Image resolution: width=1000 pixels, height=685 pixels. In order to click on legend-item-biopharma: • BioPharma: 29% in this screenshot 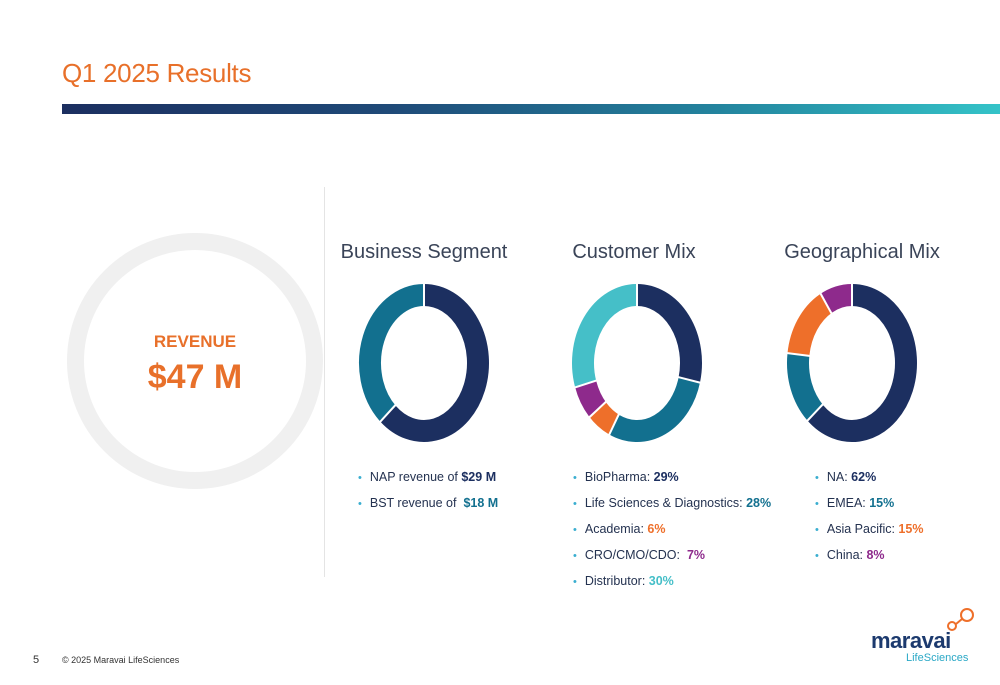, I will do `click(672, 481)`.